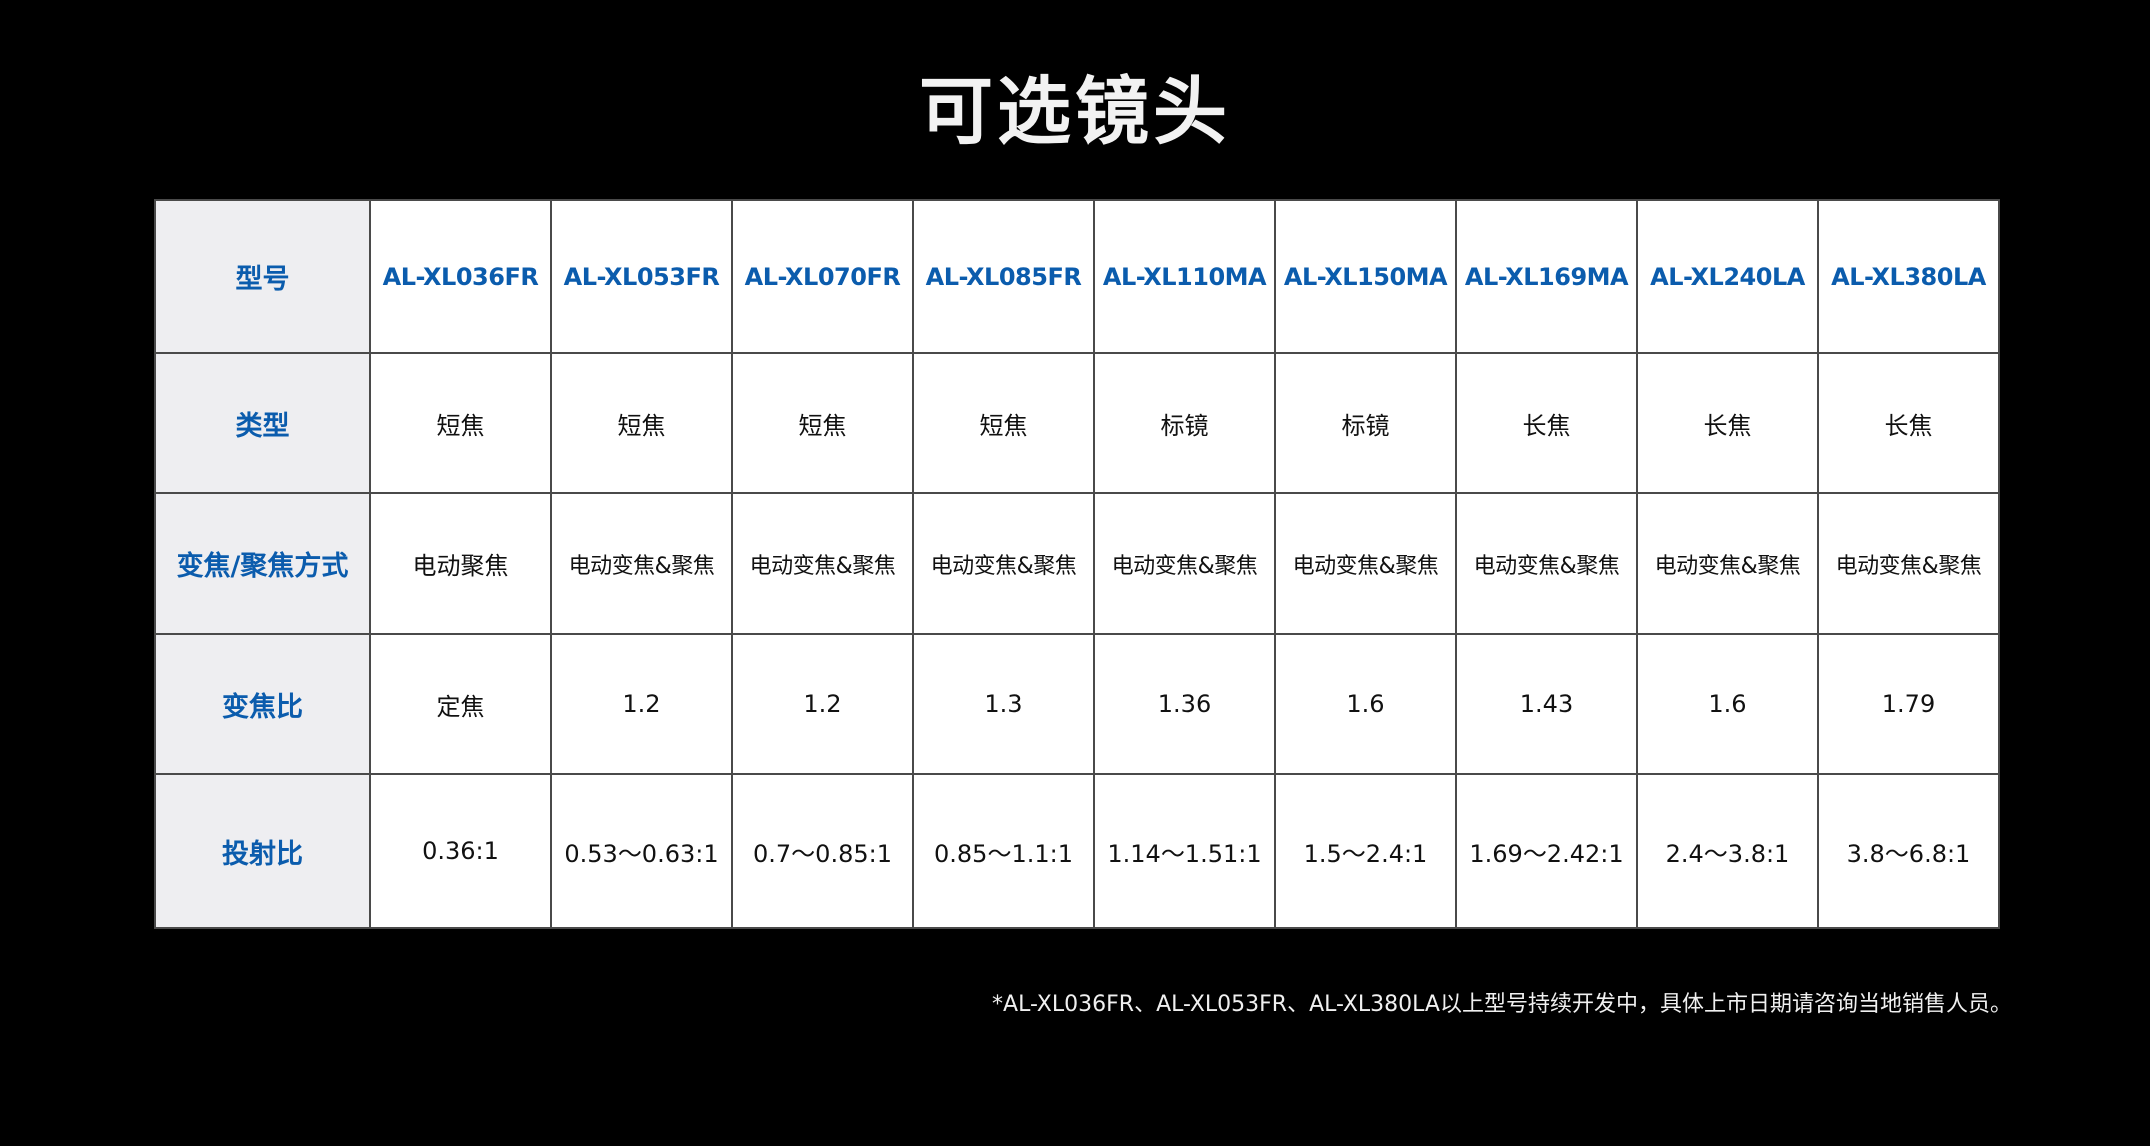 The height and width of the screenshot is (1146, 2150). I want to click on table-cell-model: AL-XL380LA, so click(1908, 276).